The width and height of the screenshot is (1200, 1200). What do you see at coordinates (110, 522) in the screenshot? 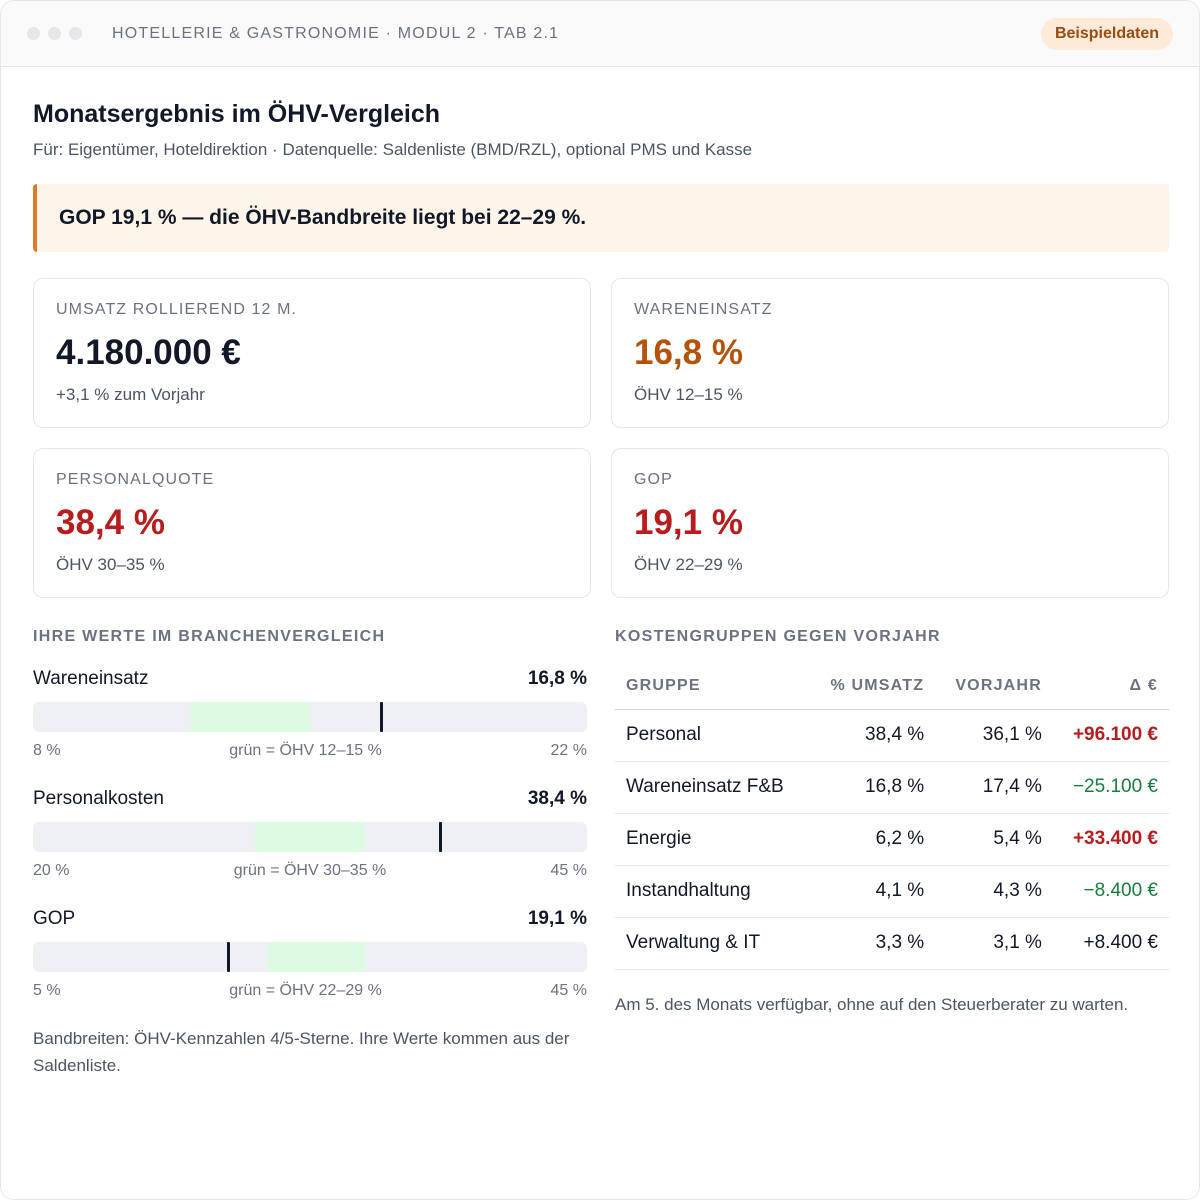
I see `kpi-value: 38,4 %` at bounding box center [110, 522].